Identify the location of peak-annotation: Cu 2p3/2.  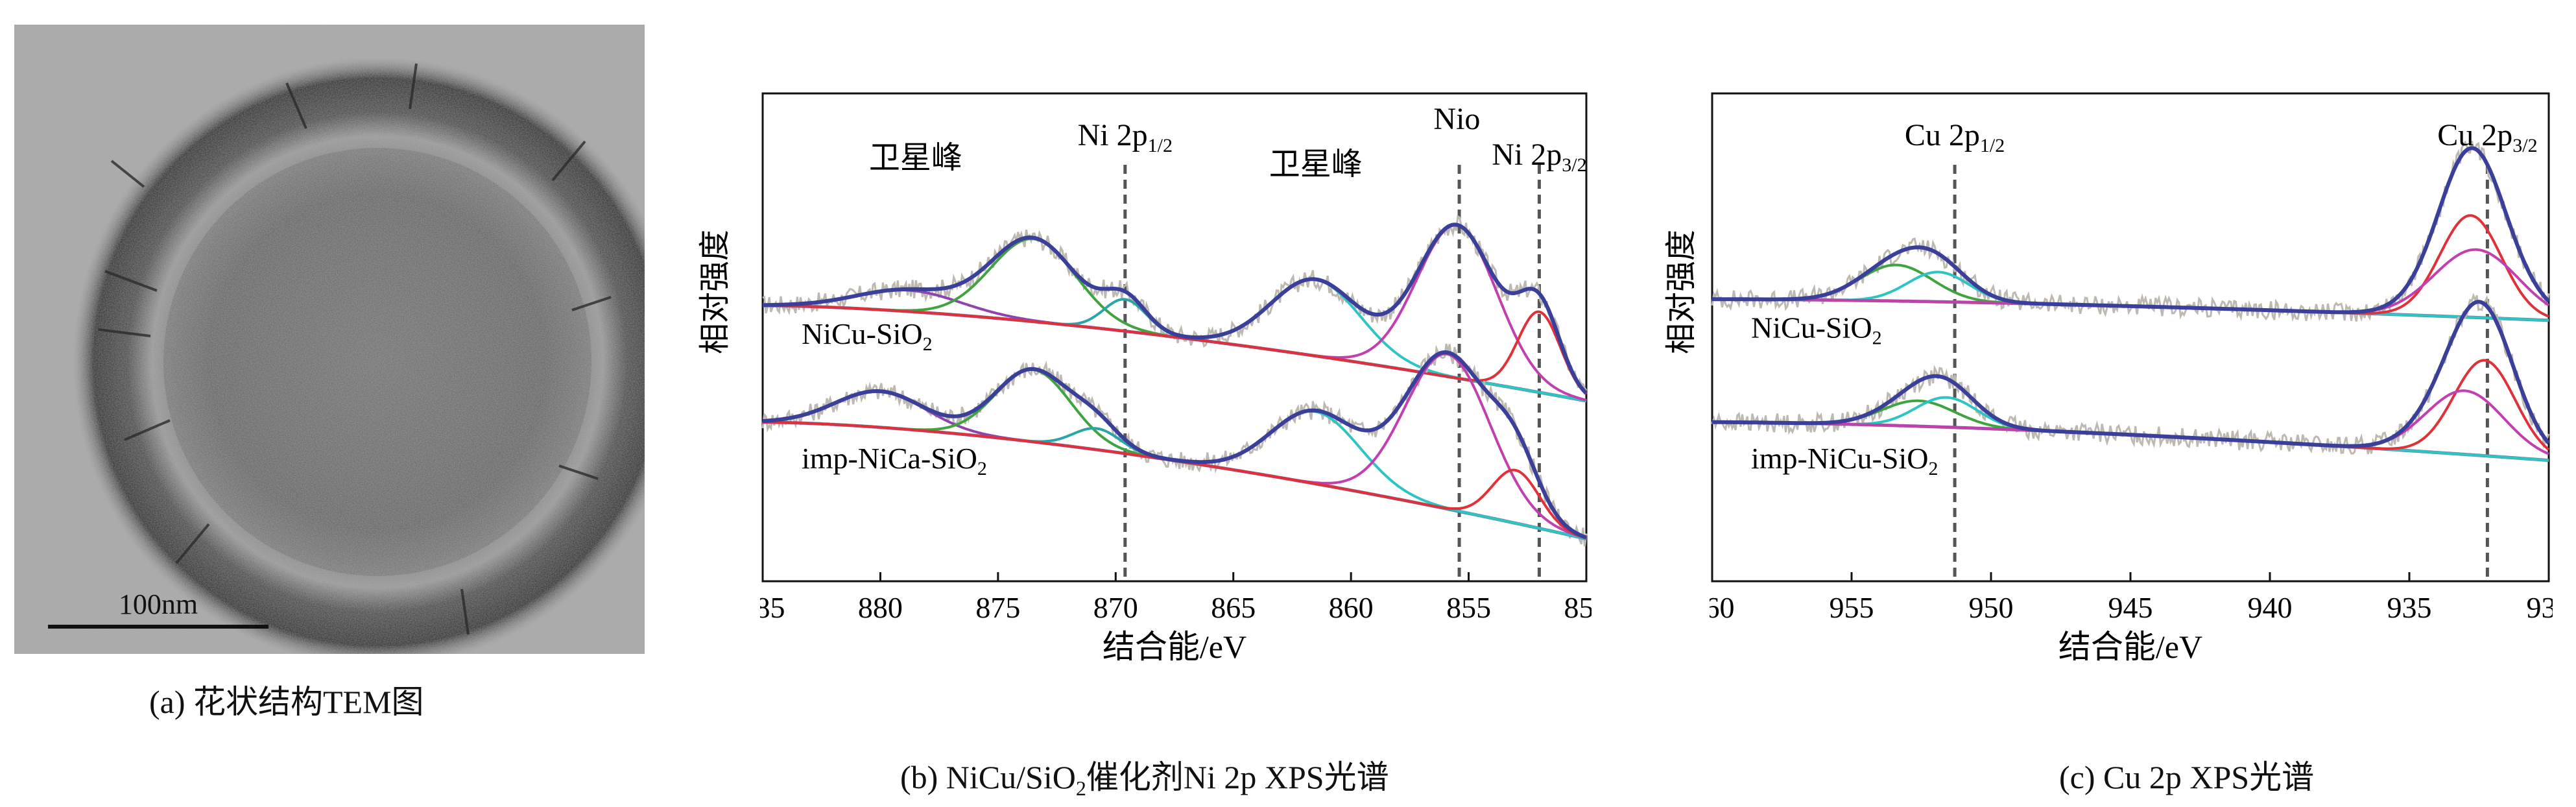
(2487, 137).